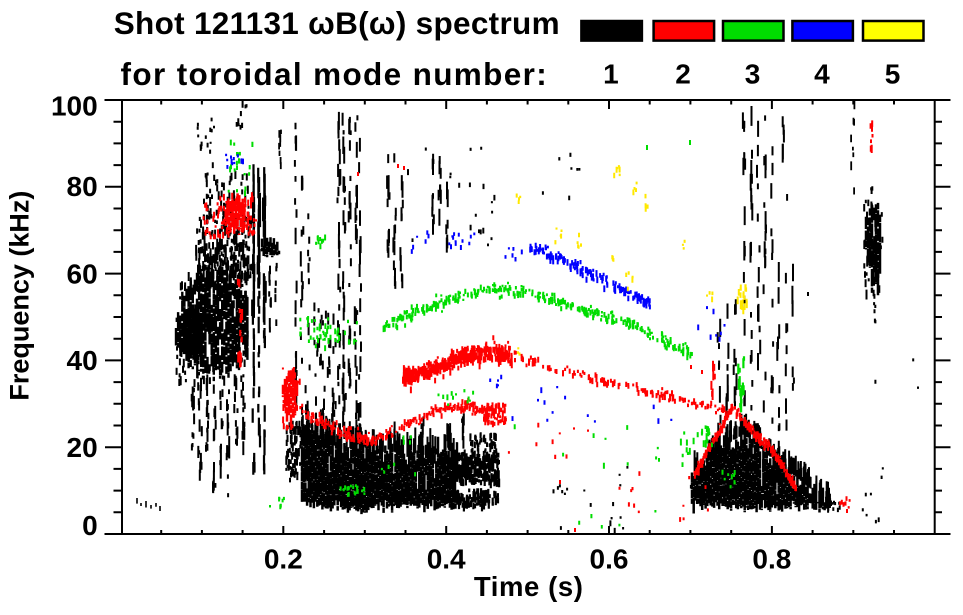  I want to click on svg-text: 3, so click(753, 74).